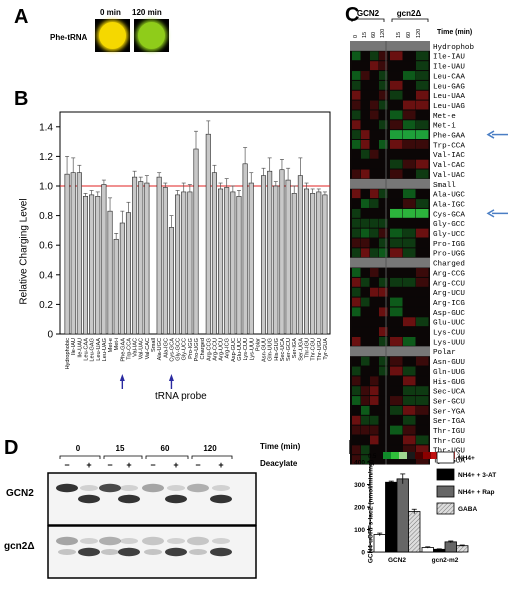 Image resolution: width=514 pixels, height=589 pixels. What do you see at coordinates (19, 546) in the screenshot?
I see `panel-d-row-gcn2delta: gcn2Δ` at bounding box center [19, 546].